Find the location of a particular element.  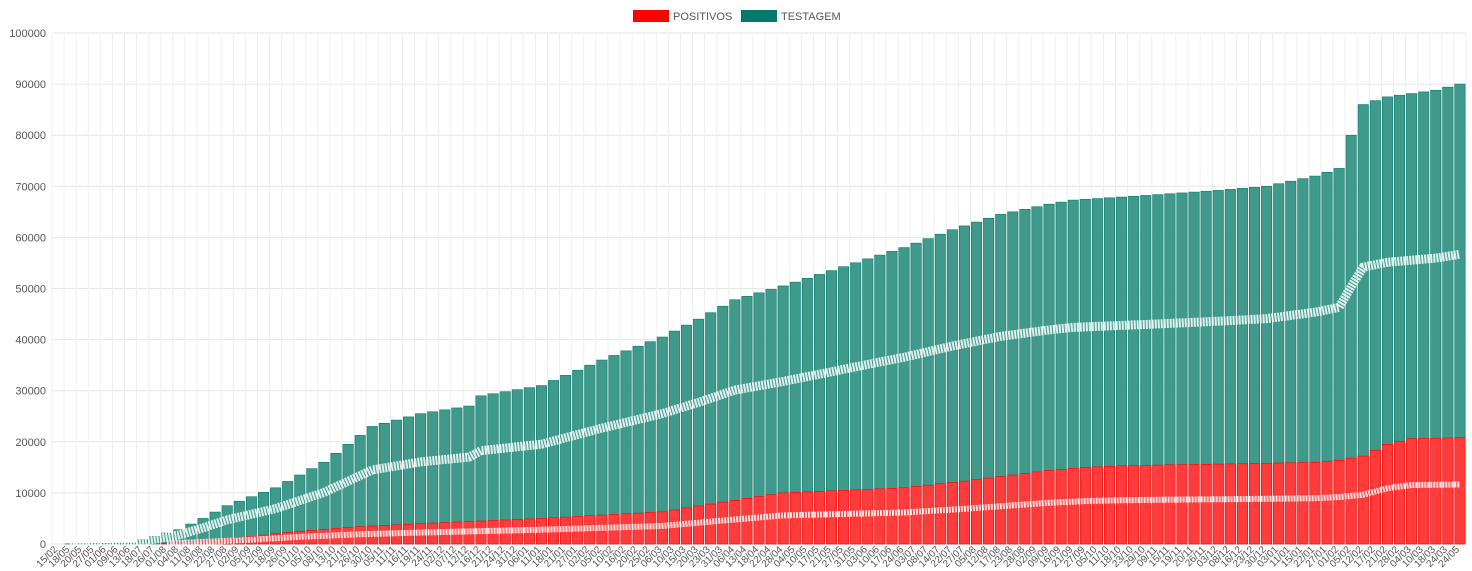

legend-swatch-positivos is located at coordinates (651, 16).